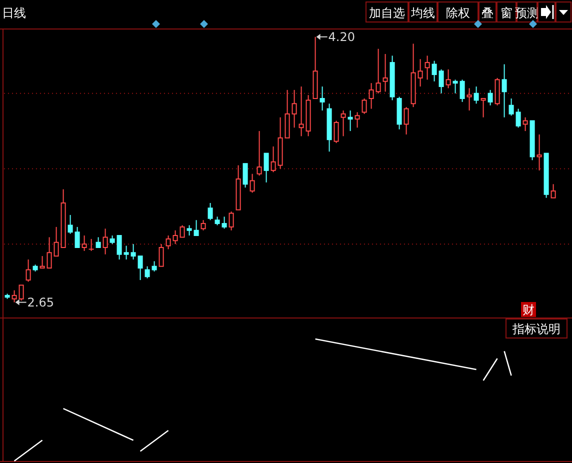  Describe the element at coordinates (536, 329) in the screenshot. I see `text: 指标说明` at that location.